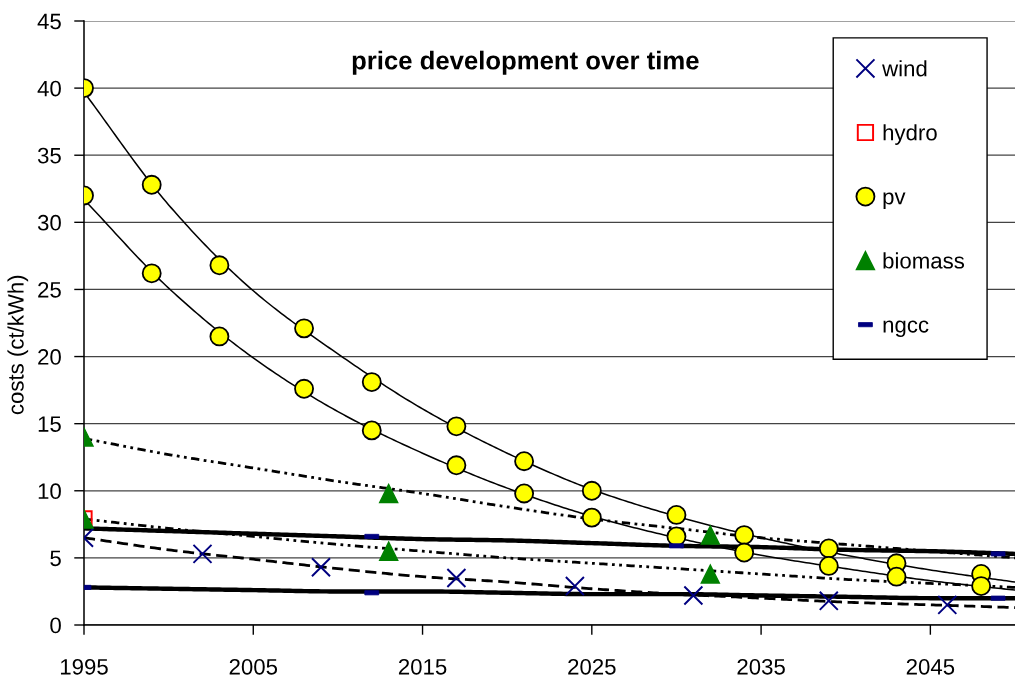  Describe the element at coordinates (422, 666) in the screenshot. I see `x-tick-label: 2015` at that location.